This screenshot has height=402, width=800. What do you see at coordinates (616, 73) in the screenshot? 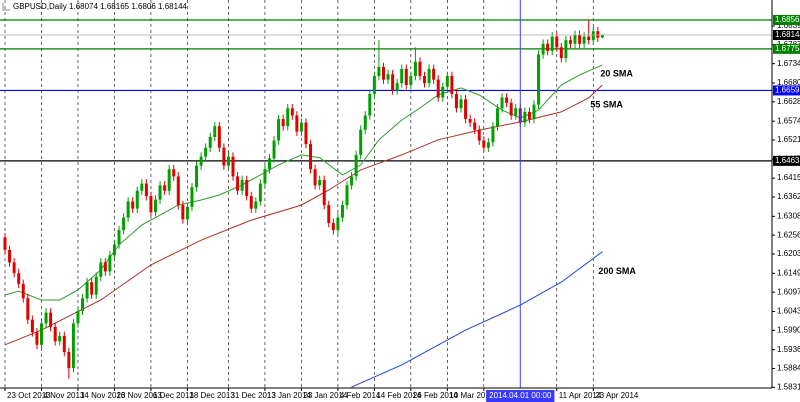
I see `sma-label: 20 SMA` at bounding box center [616, 73].